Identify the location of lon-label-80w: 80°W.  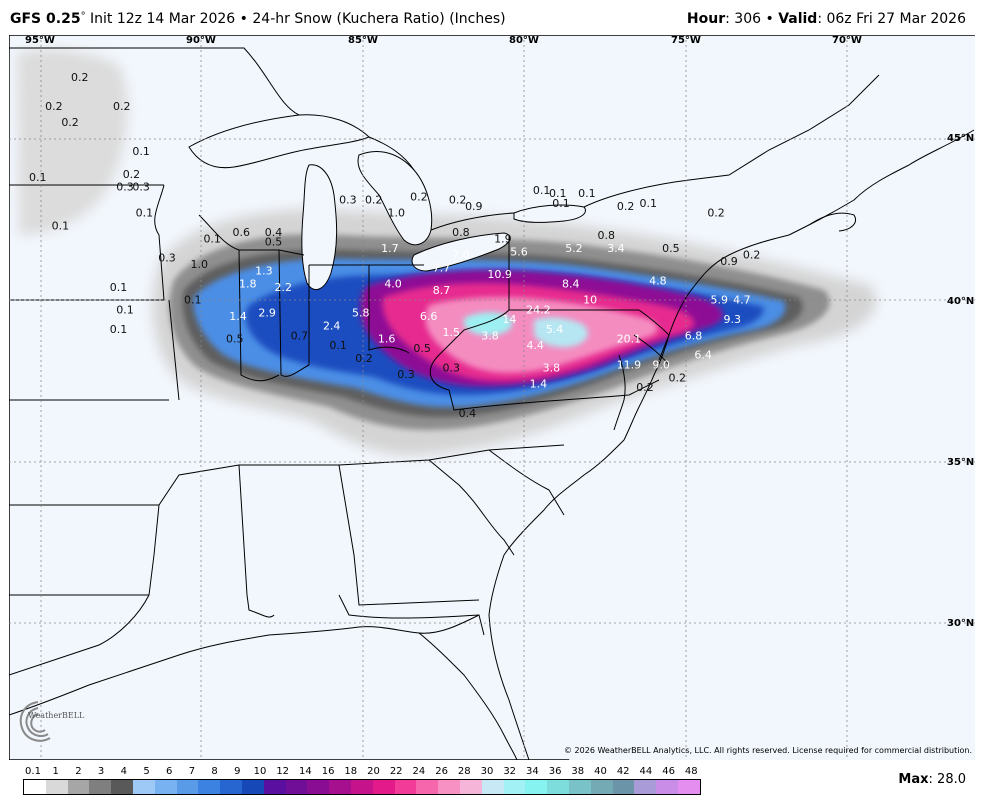
(524, 40).